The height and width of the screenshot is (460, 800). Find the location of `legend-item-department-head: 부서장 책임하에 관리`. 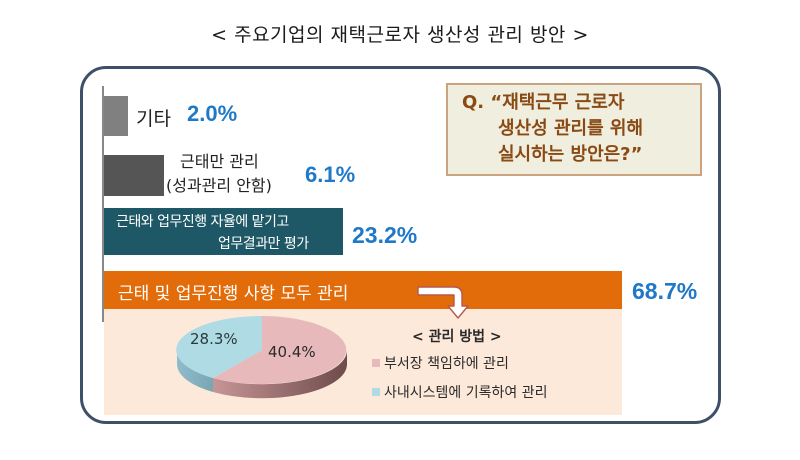

legend-item-department-head: 부서장 책임하에 관리 is located at coordinates (440, 363).